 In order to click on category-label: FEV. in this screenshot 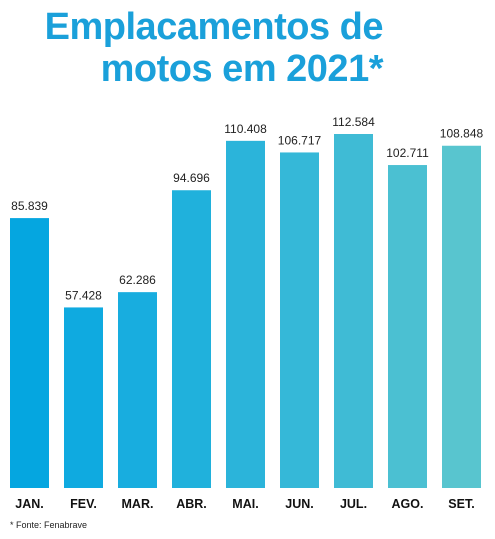, I will do `click(83, 504)`.